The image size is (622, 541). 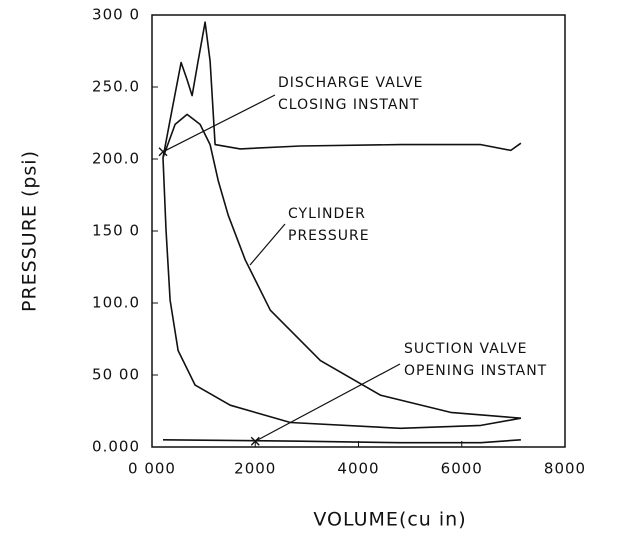 What do you see at coordinates (358, 469) in the screenshot?
I see `x-tick-label: 4000` at bounding box center [358, 469].